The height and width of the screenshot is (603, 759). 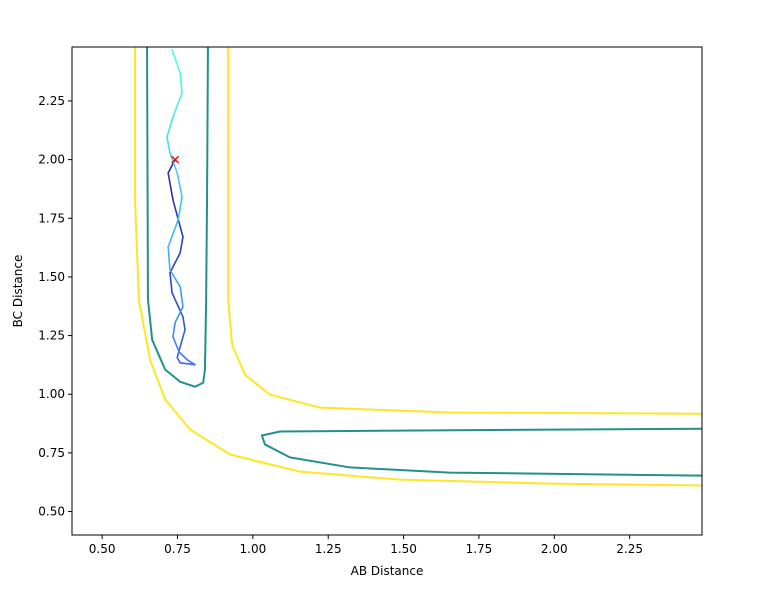 I want to click on x-tick-label: 0.50, so click(x=102, y=549).